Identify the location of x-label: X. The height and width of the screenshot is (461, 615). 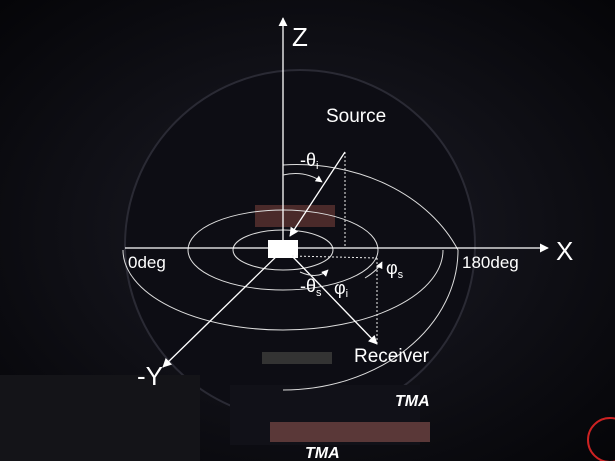
(564, 251).